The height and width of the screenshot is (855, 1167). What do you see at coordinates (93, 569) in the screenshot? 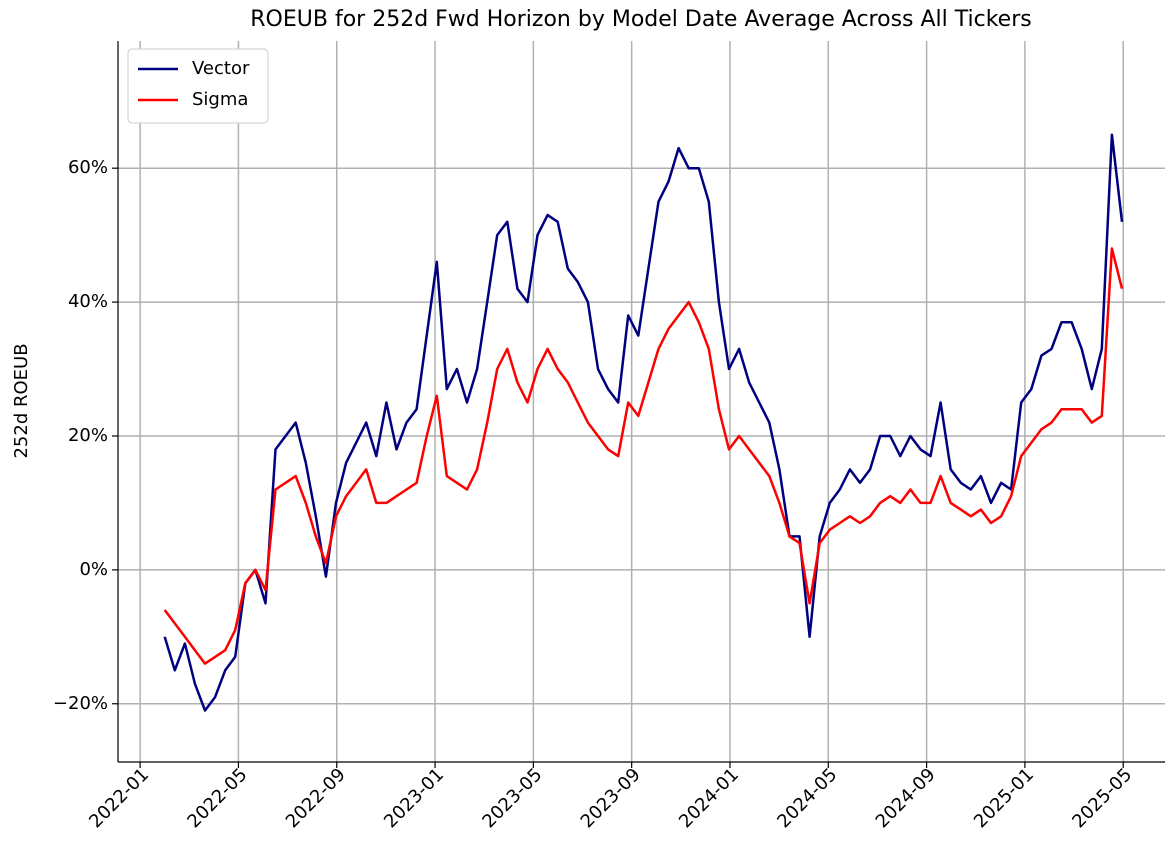
I see `y-tick-label: 0%` at bounding box center [93, 569].